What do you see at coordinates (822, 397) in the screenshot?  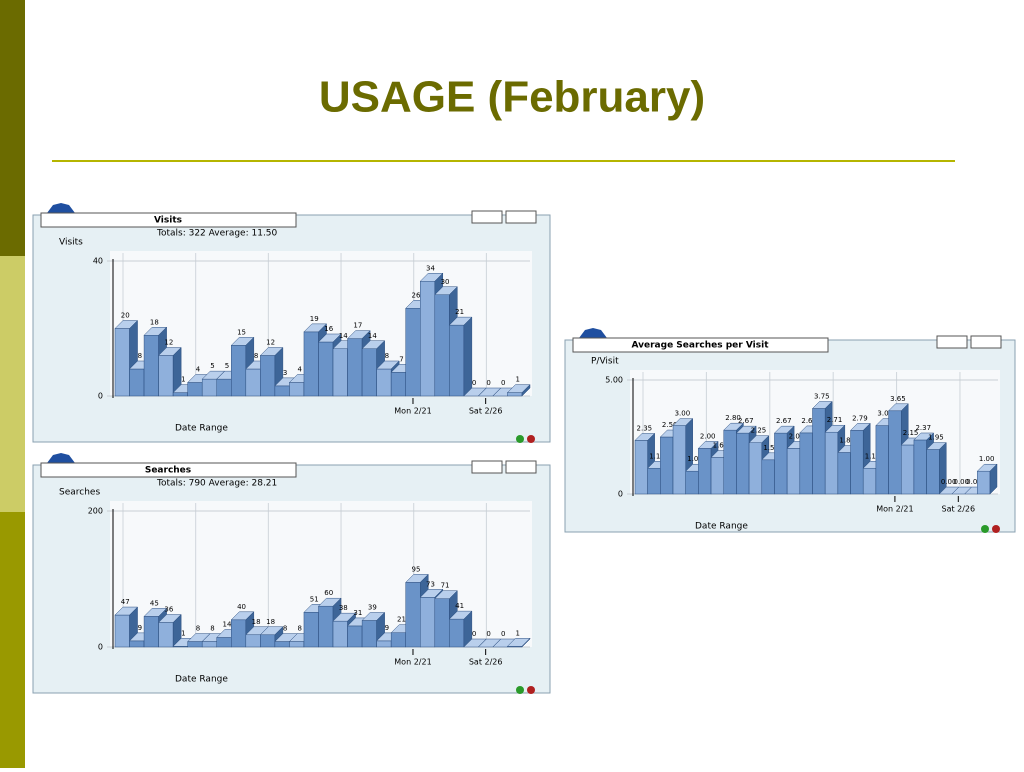 I see `value-label: 3.75` at bounding box center [822, 397].